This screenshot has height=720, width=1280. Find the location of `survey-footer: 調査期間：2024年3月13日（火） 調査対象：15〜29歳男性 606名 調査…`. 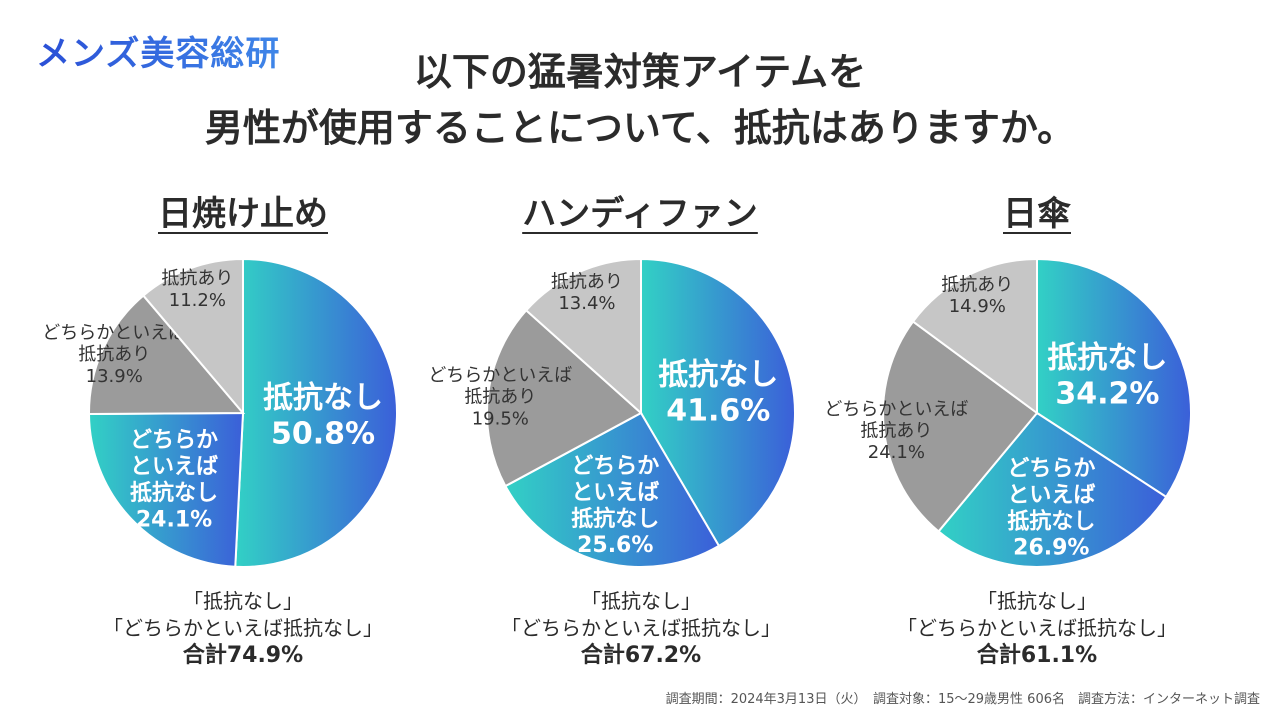

survey-footer: 調査期間：2024年3月13日（火） 調査対象：15〜29歳男性 606名 調査… is located at coordinates (962, 699).